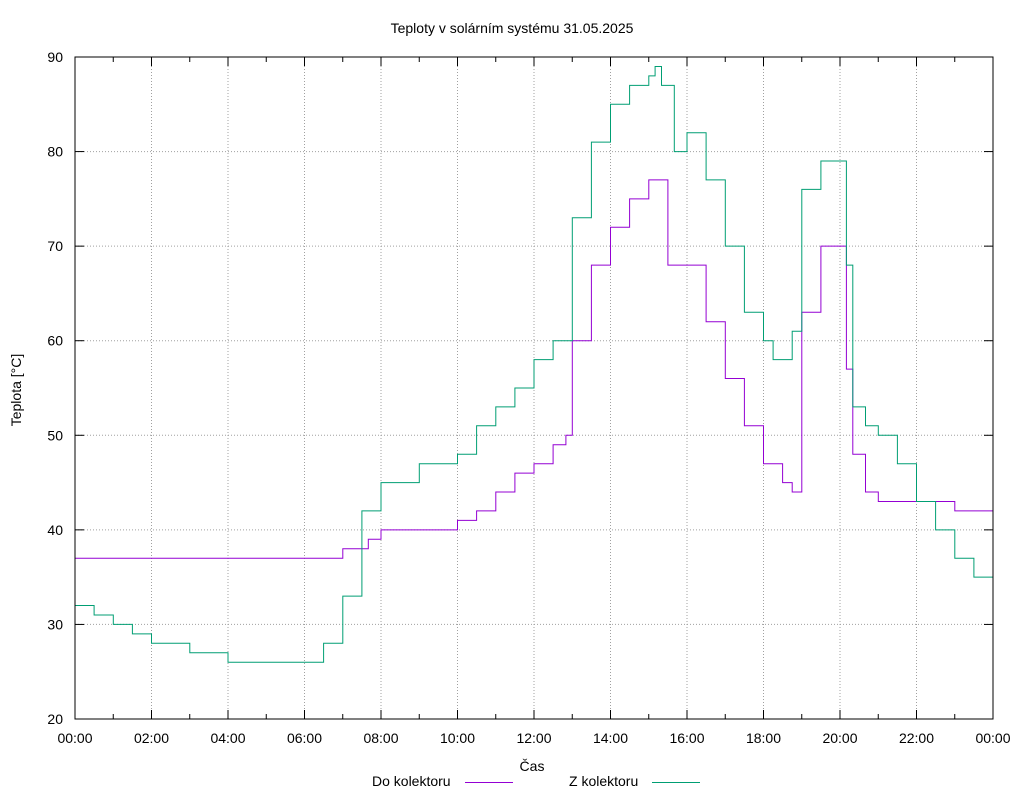 This screenshot has height=800, width=1024. Describe the element at coordinates (304, 738) in the screenshot. I see `x-tick-label: 06:00` at that location.